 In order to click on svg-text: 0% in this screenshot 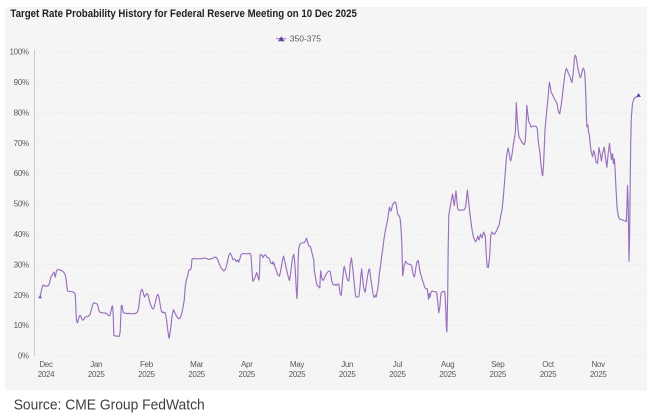, I will do `click(23, 356)`.